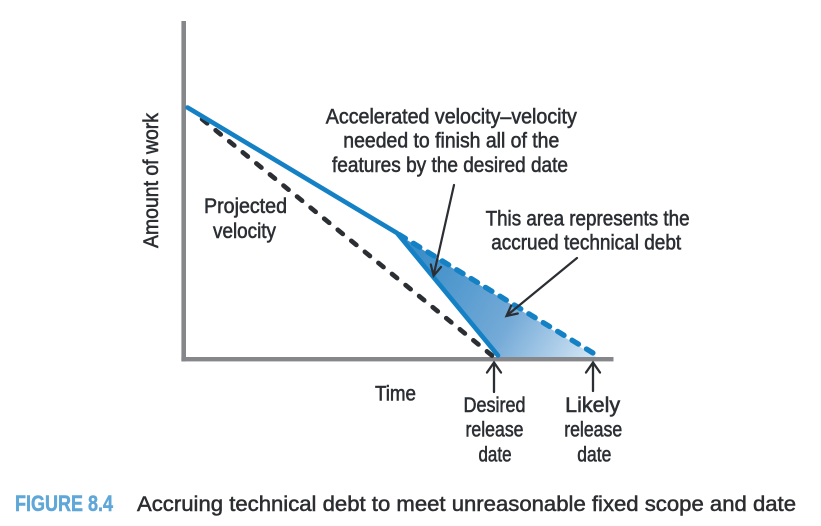 The width and height of the screenshot is (821, 526). What do you see at coordinates (451, 141) in the screenshot?
I see `svg-text: needed to finish all of the` at bounding box center [451, 141].